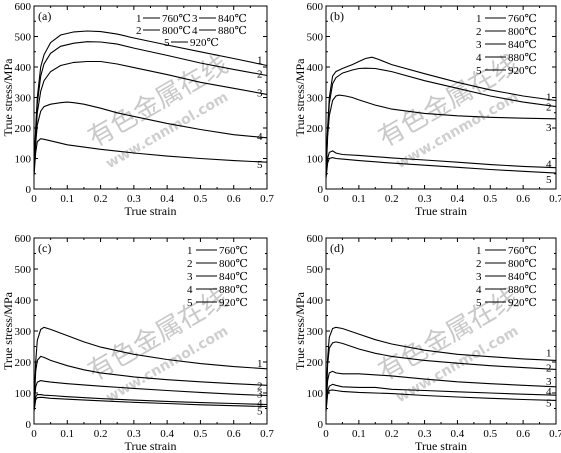 This screenshot has width=561, height=453. I want to click on y-tick-label: 0, so click(321, 190).